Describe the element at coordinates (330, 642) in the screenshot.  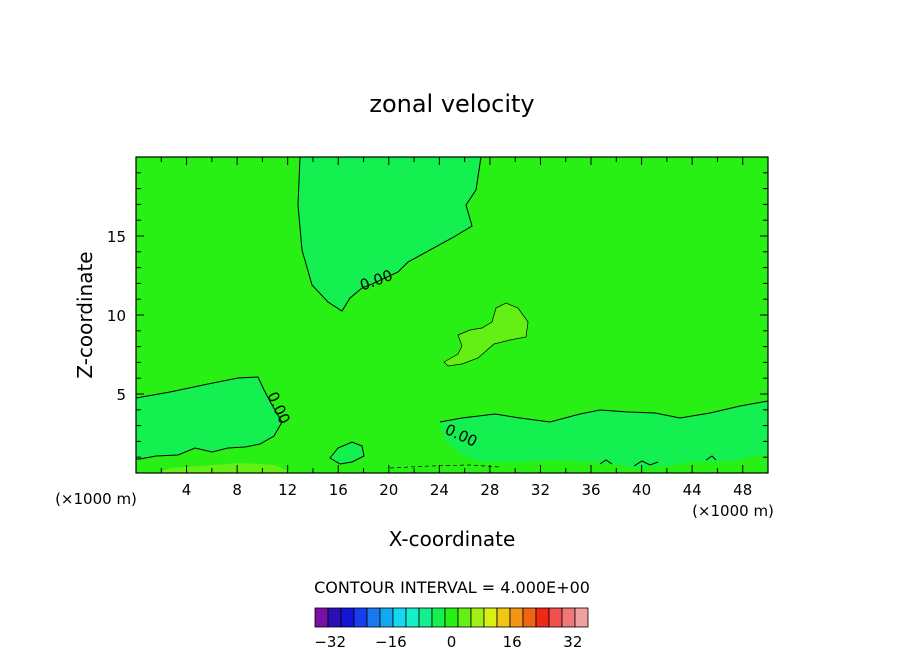
I see `colorbar-tick-label: −32` at that location.